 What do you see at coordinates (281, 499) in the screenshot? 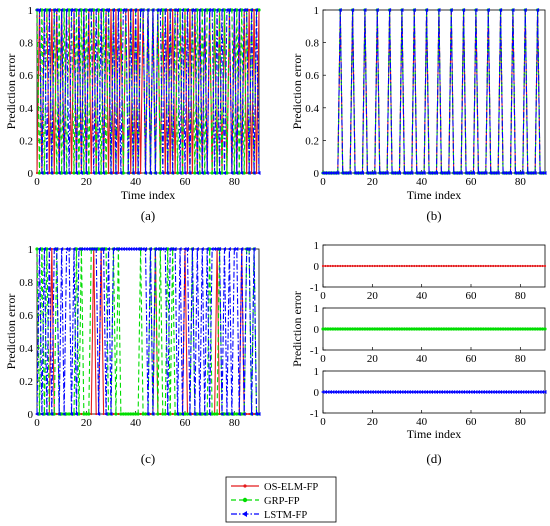
I see `legend: OS-ELM-FP GRP-FP LSTM-FP` at bounding box center [281, 499].